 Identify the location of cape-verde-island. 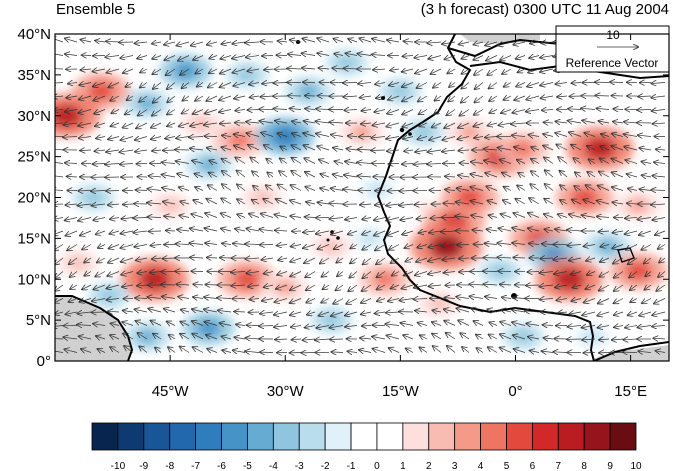
(332, 232).